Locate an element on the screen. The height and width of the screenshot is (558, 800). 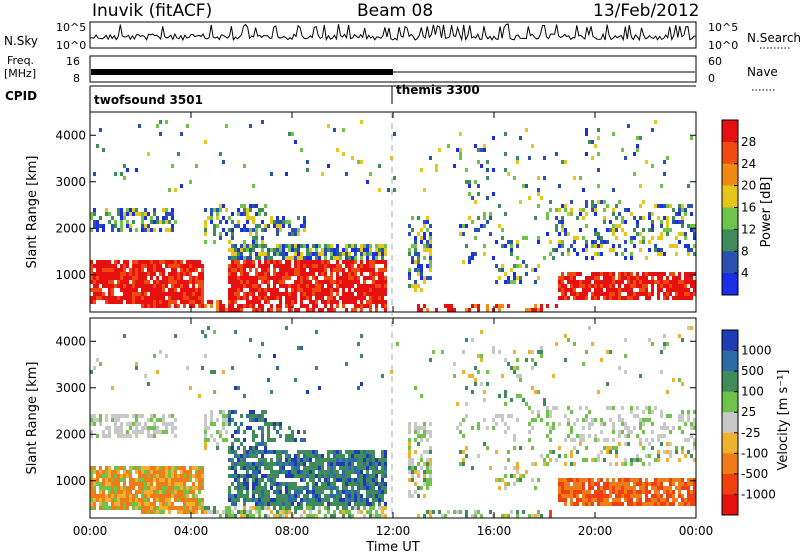
colorbar-swatch is located at coordinates (730, 218).